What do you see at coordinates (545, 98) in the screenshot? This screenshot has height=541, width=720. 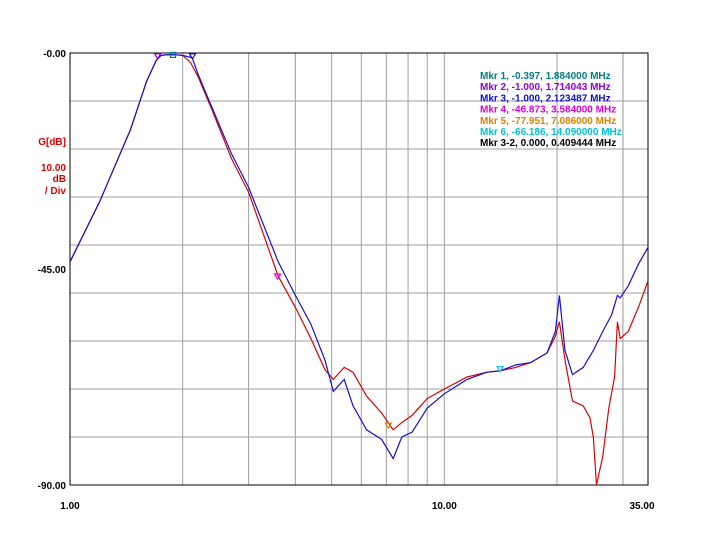 I see `marker-readout-3: Mkr 3, -1.000, 2.123487 MHz` at bounding box center [545, 98].